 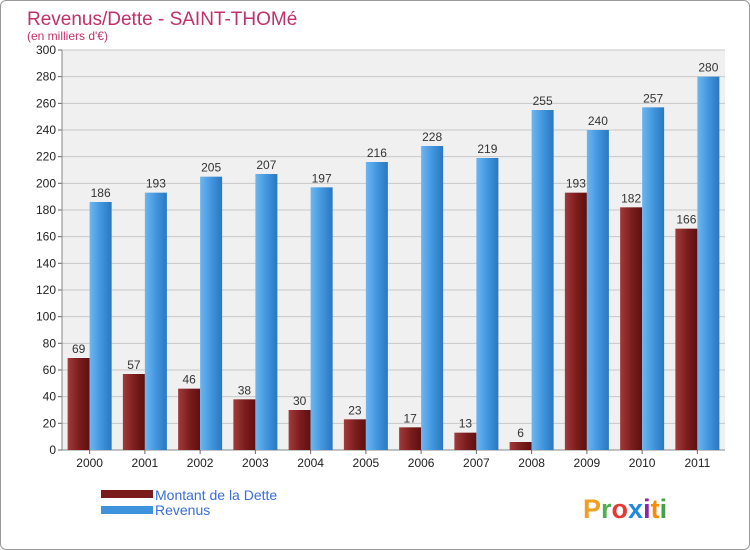 I want to click on data-label-revenue-2000: 186, so click(x=101, y=193).